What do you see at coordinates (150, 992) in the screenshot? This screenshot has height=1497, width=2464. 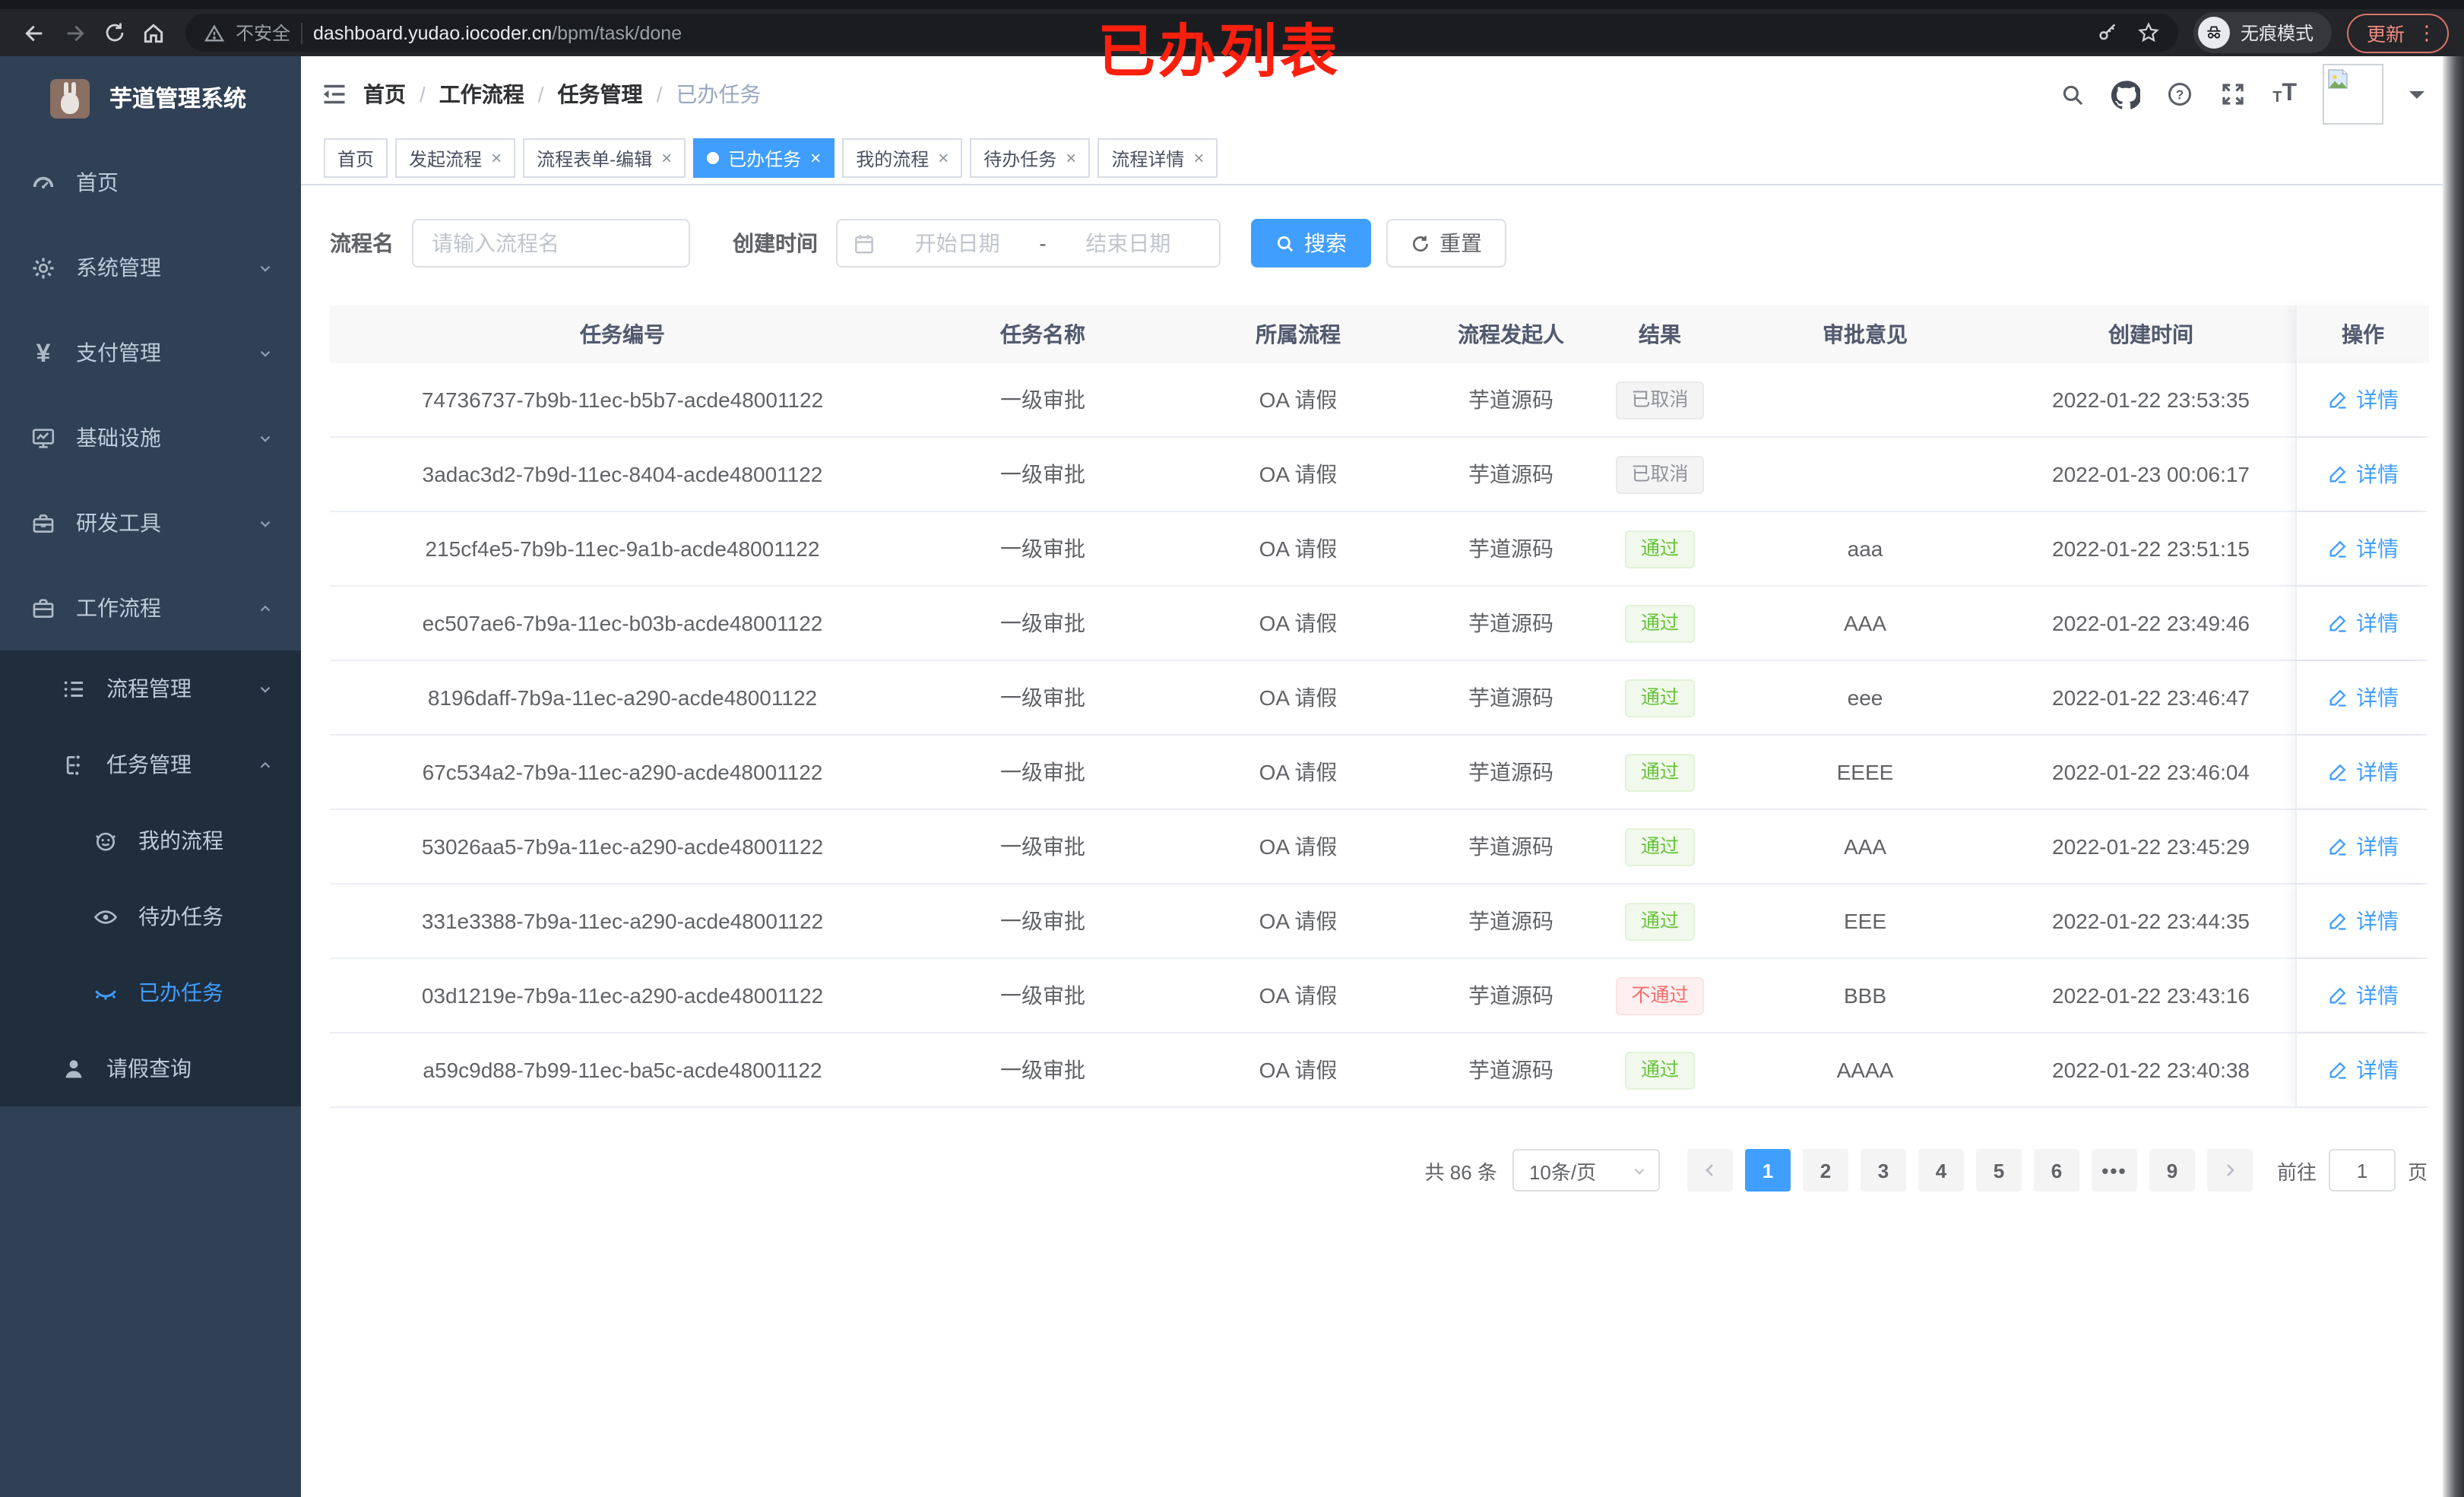 I see `sidebar-item-10: 已办任务` at bounding box center [150, 992].